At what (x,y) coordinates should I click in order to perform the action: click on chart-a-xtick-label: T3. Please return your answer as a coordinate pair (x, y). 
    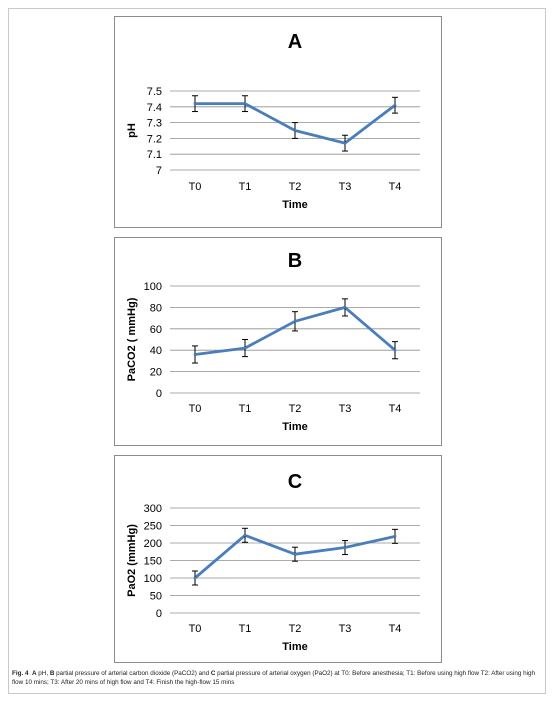
    Looking at the image, I should click on (345, 187).